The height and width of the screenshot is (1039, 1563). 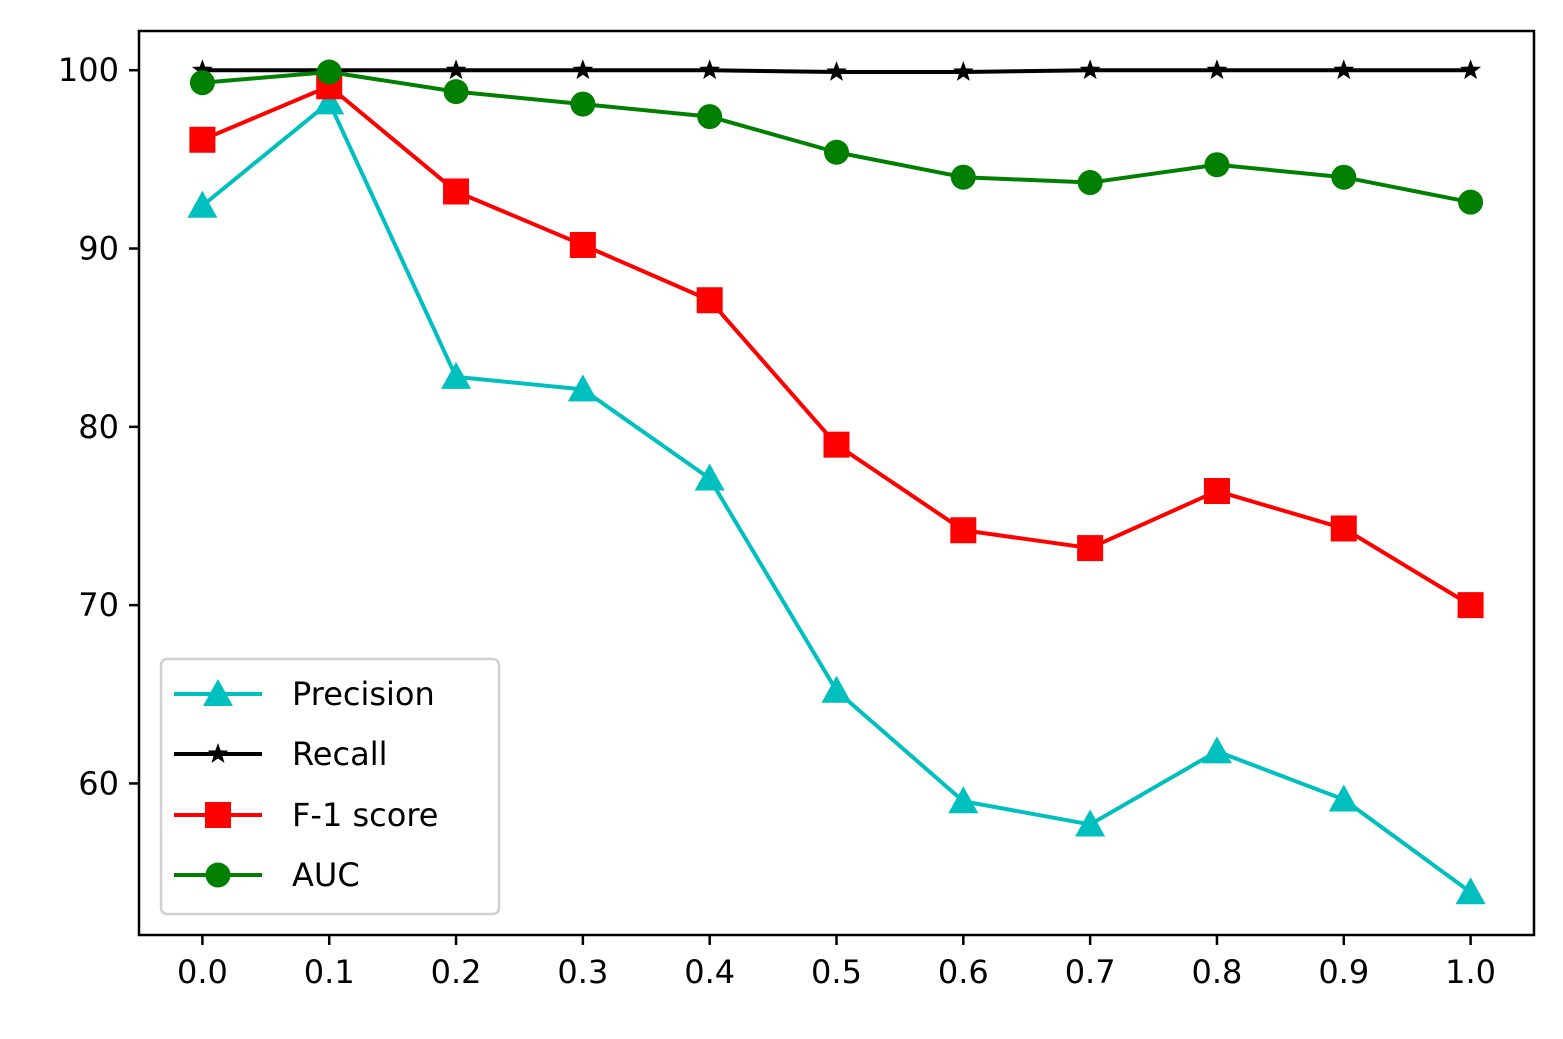 I want to click on x-tick-label: 0.9, so click(x=1343, y=972).